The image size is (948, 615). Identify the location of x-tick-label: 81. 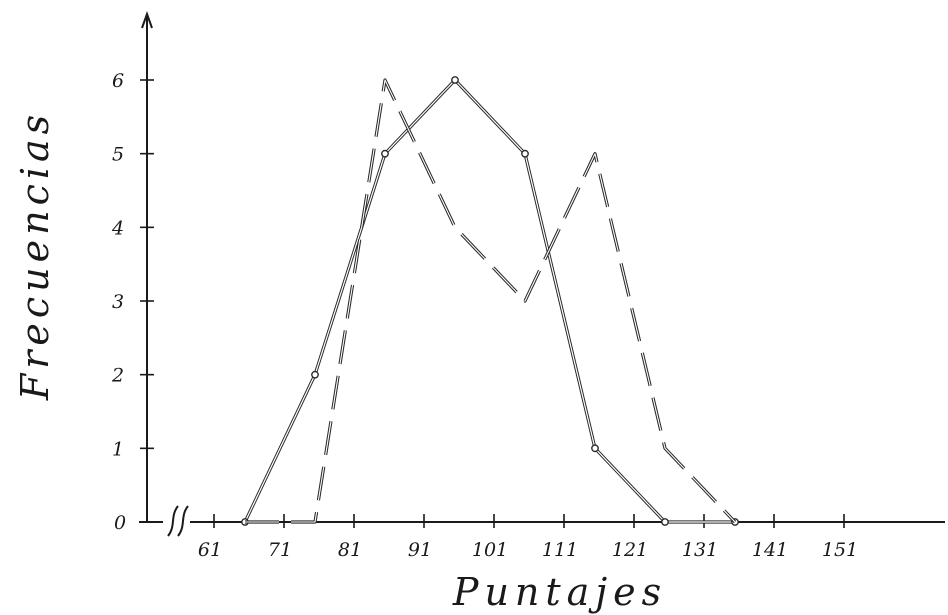
(350, 550).